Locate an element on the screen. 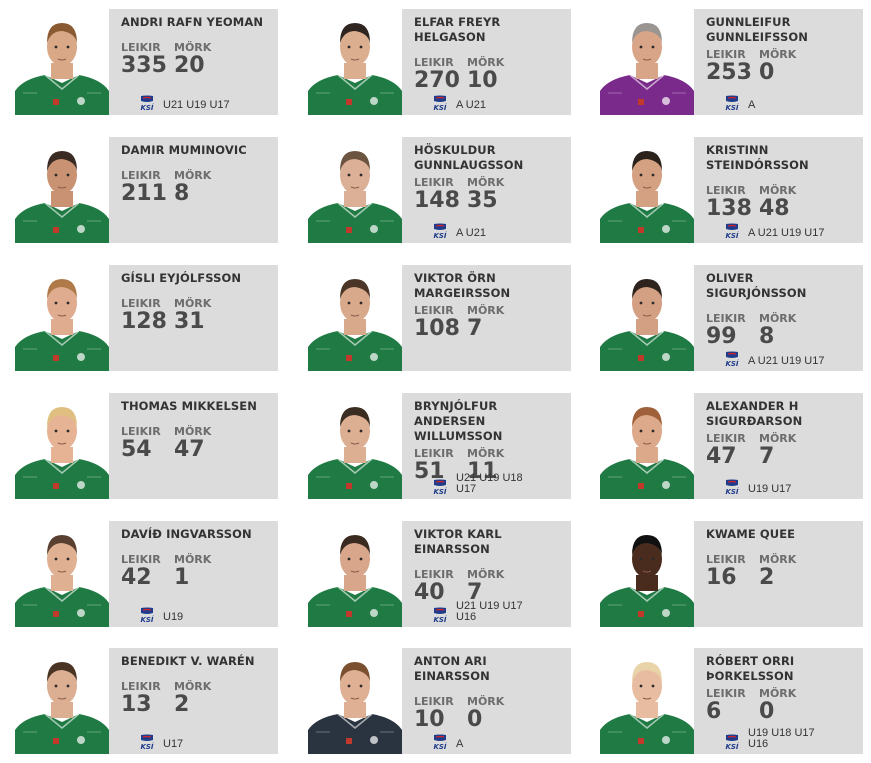 This screenshot has height=763, width=871. player-name: KWAME QUEE is located at coordinates (751, 534).